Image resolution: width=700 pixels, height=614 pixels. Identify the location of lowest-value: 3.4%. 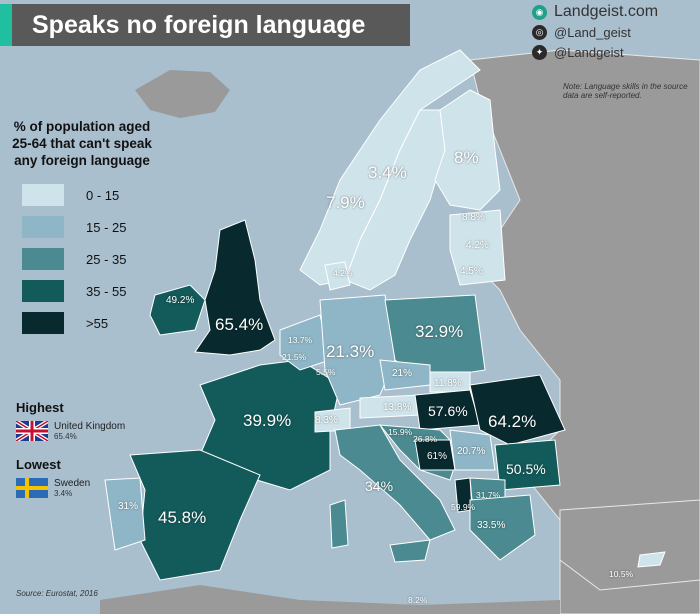
(63, 493).